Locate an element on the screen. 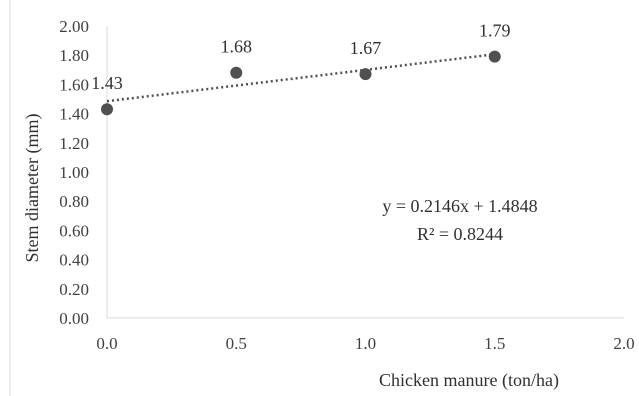 The width and height of the screenshot is (639, 396). data-label: 1.68 is located at coordinates (237, 47).